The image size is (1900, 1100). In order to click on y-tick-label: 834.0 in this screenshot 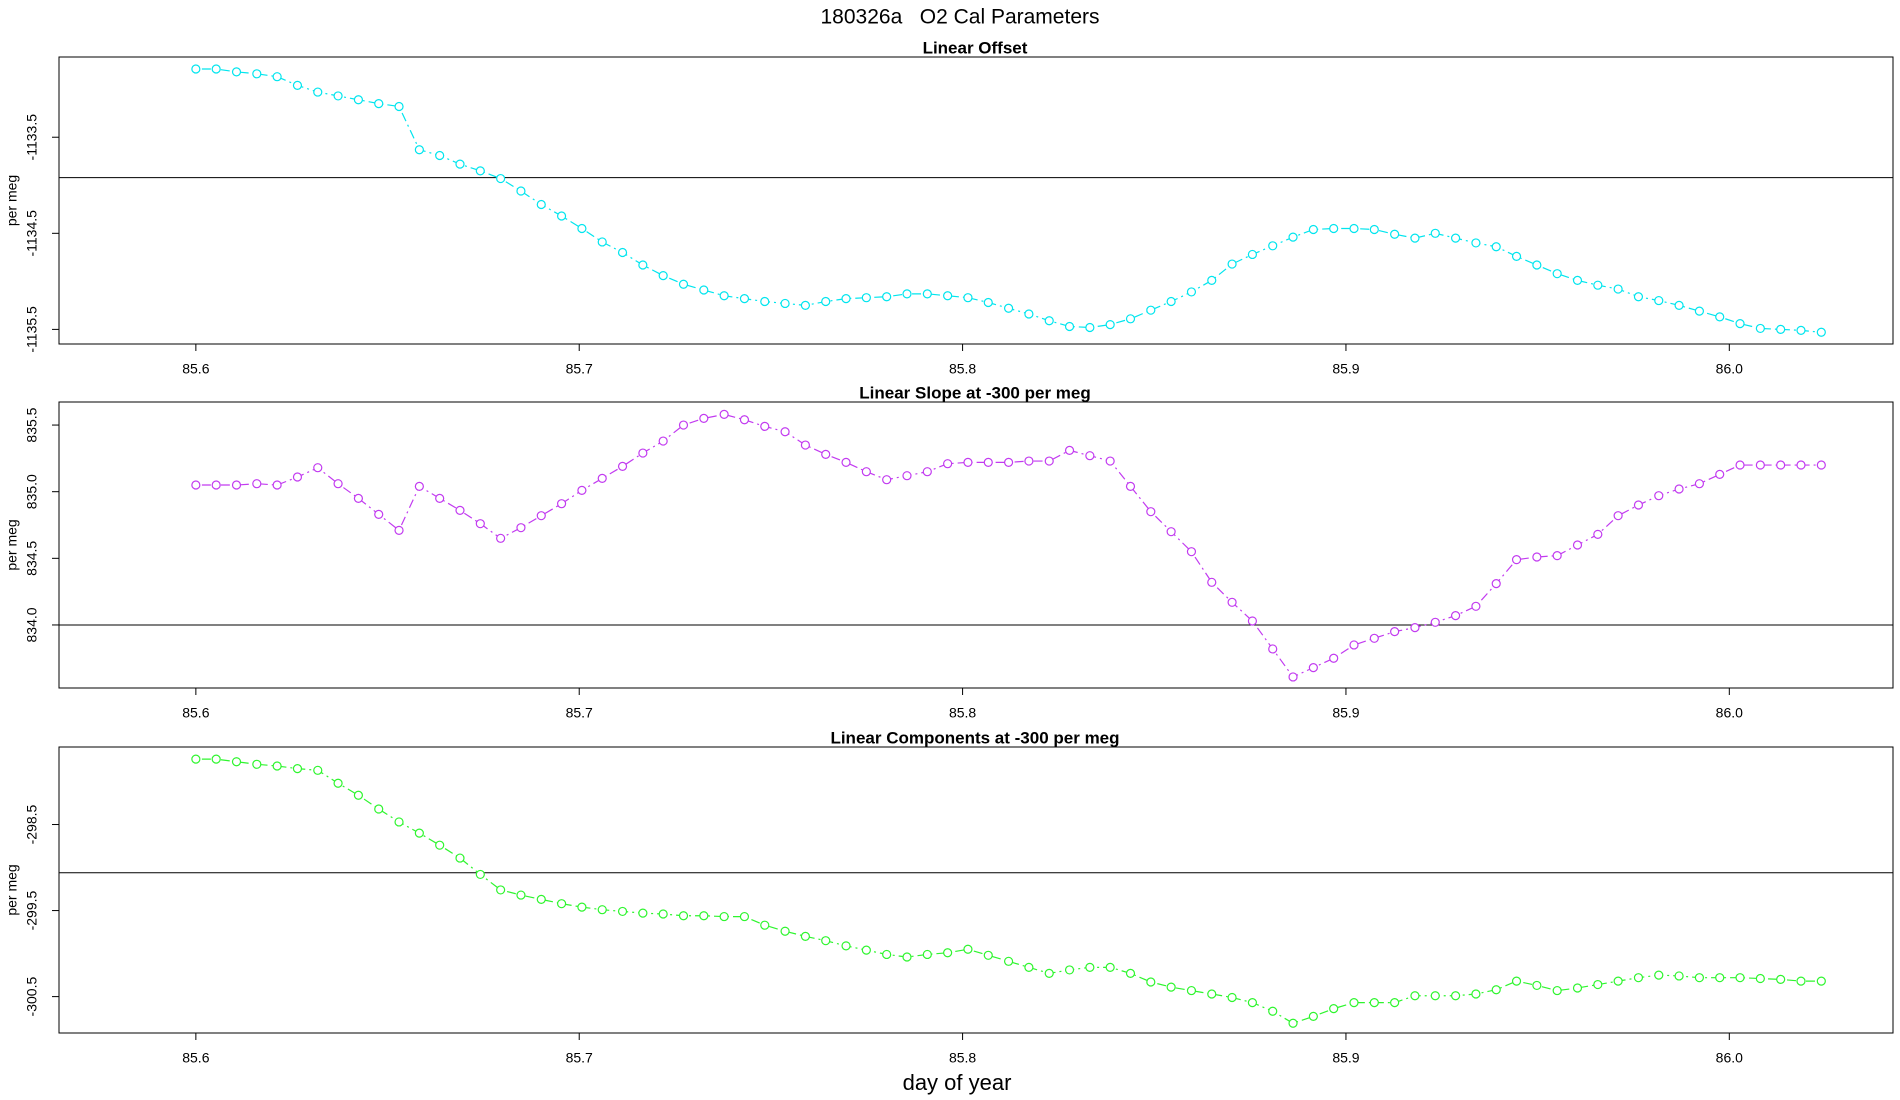, I will do `click(32, 624)`.